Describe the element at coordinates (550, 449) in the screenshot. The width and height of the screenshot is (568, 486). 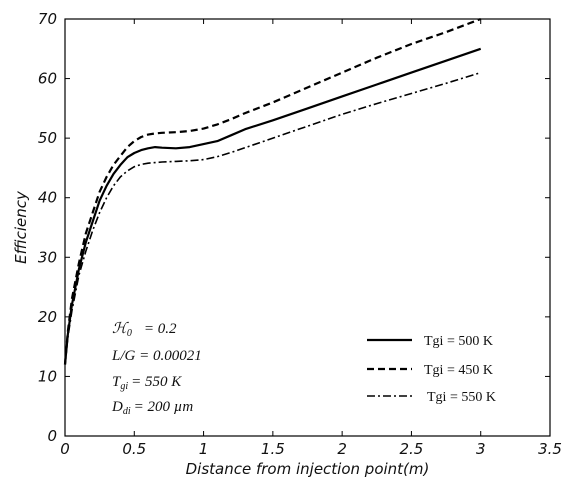
I see `x-tick-label: 3.5` at that location.